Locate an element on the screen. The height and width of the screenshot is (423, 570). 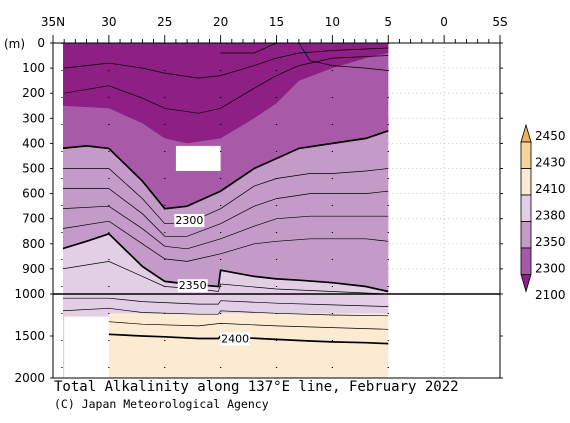
y-tick-label: 300 is located at coordinates (33, 118).